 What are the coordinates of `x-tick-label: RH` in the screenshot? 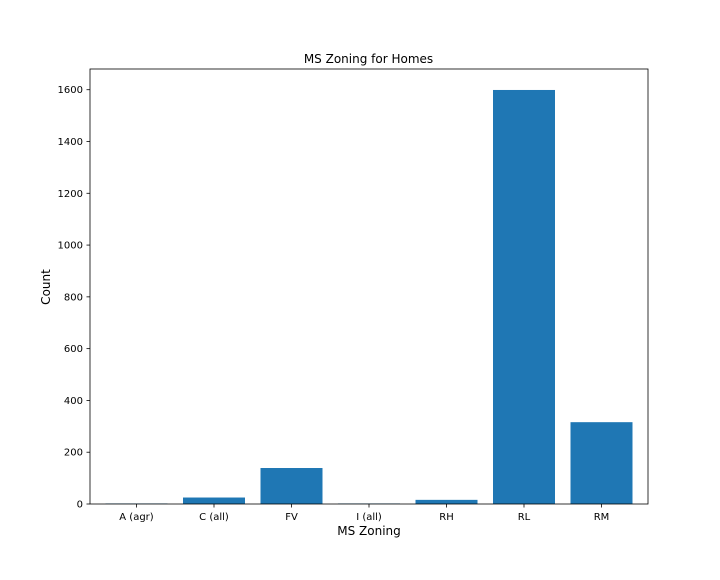 It's located at (446, 517).